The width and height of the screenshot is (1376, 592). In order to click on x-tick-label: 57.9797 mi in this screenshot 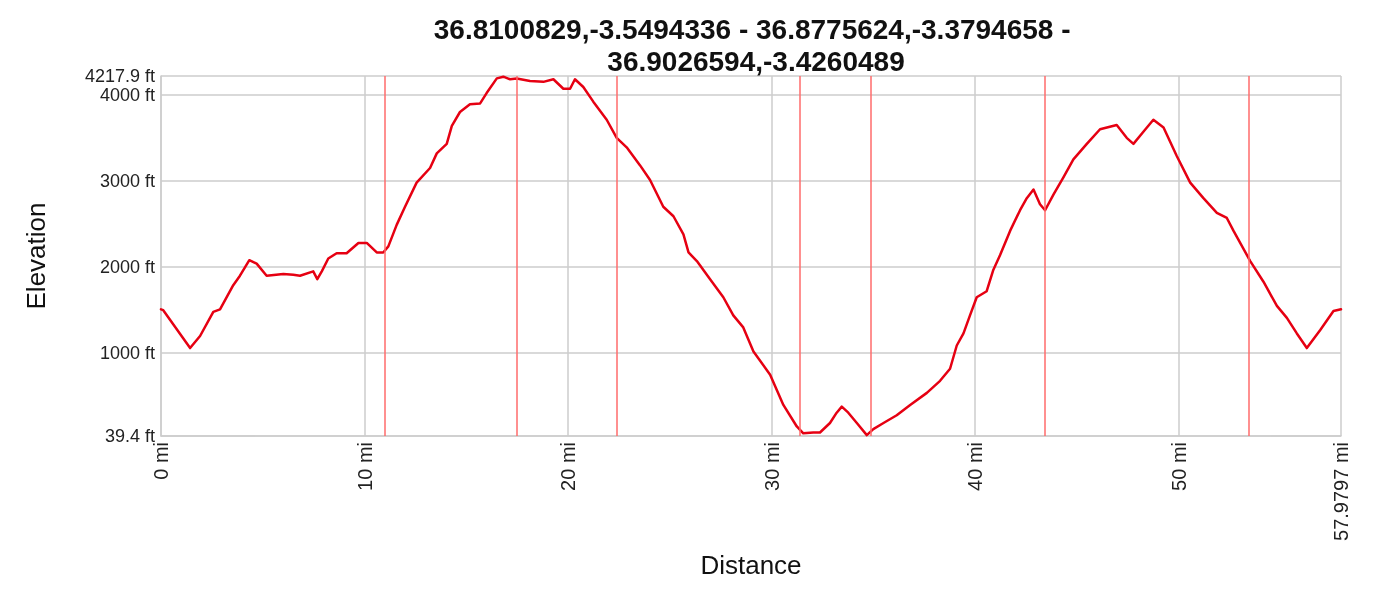, I will do `click(1341, 491)`.